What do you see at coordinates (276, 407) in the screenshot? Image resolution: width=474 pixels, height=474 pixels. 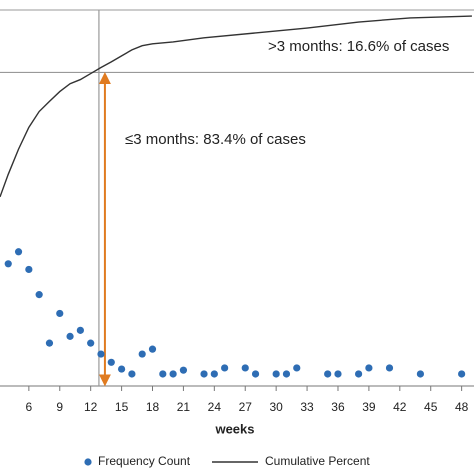 I see `x-tick-label: 30` at bounding box center [276, 407].